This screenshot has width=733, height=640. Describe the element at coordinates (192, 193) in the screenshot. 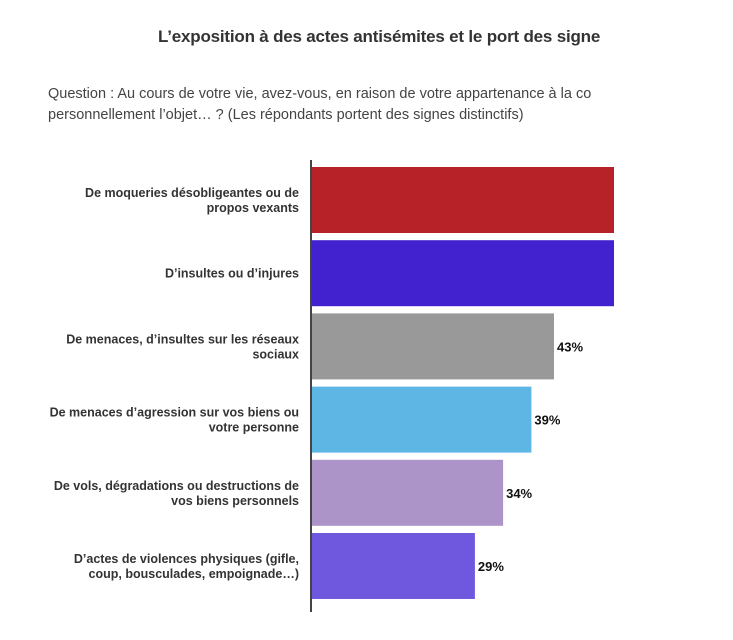

I see `category-label-line: De moqueries désobligeantes ou de` at that location.